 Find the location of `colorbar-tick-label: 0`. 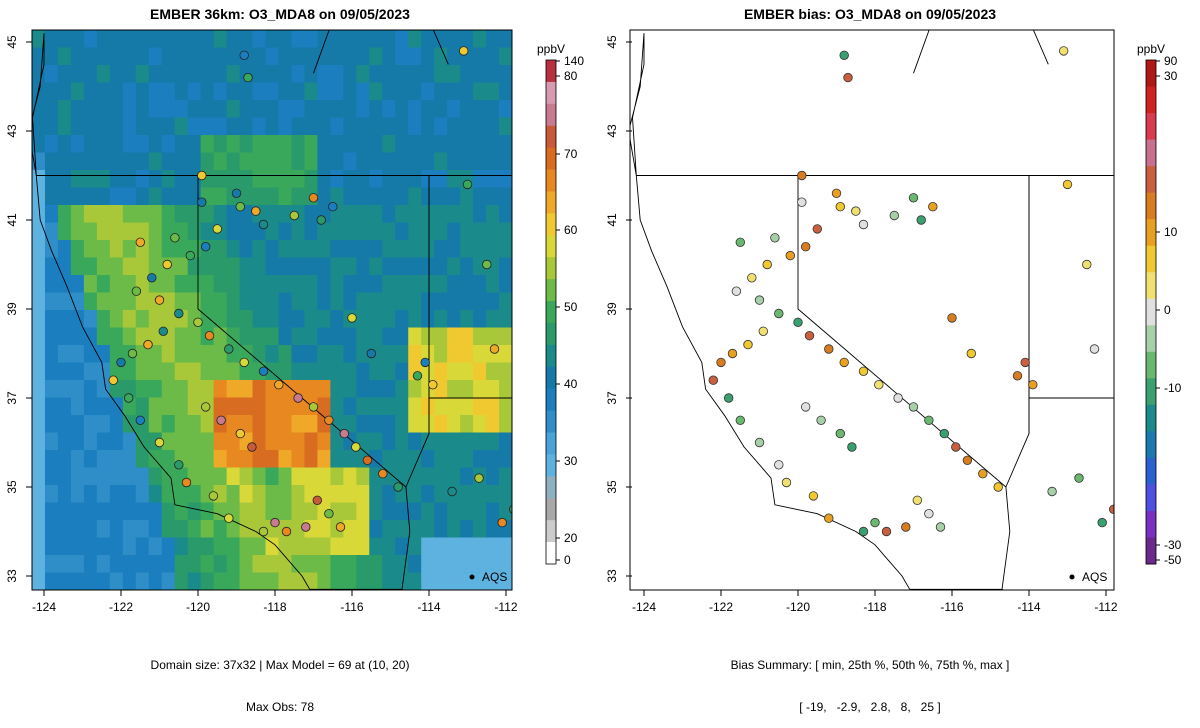

colorbar-tick-label: 0 is located at coordinates (1167, 310).